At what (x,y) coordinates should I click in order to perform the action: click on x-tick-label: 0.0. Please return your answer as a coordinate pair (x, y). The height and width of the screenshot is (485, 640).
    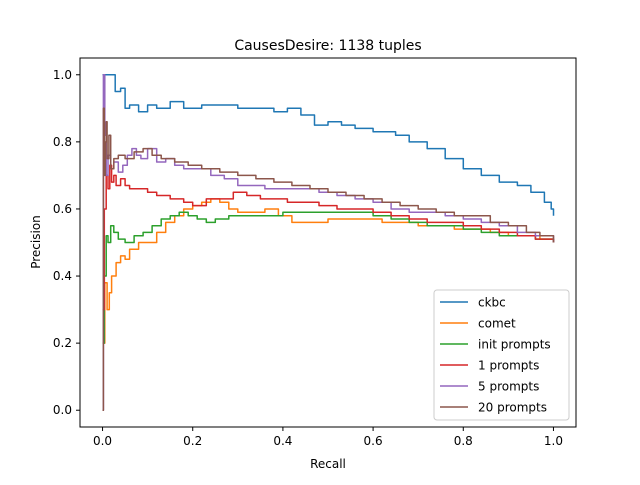
    Looking at the image, I should click on (102, 441).